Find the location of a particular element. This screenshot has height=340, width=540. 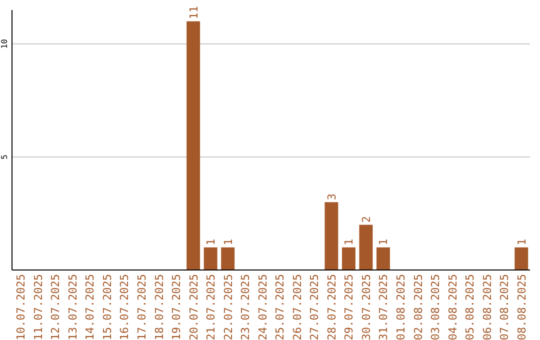

x-tick-label: 17.07.2025 is located at coordinates (142, 307).